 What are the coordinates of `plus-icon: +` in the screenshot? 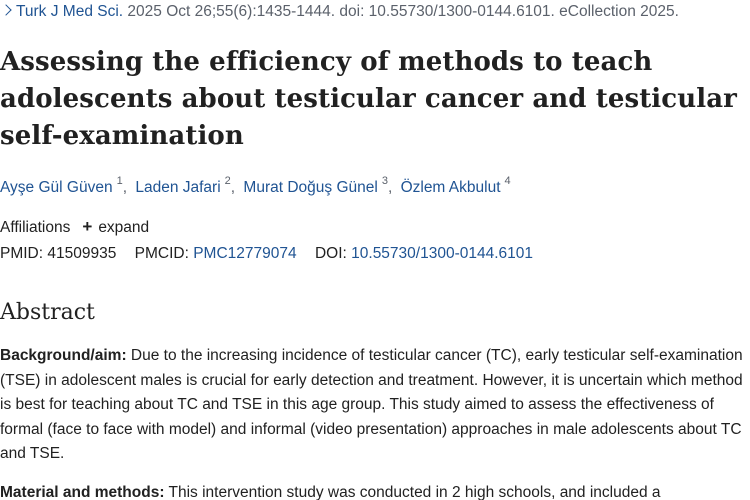 It's located at (87, 226).